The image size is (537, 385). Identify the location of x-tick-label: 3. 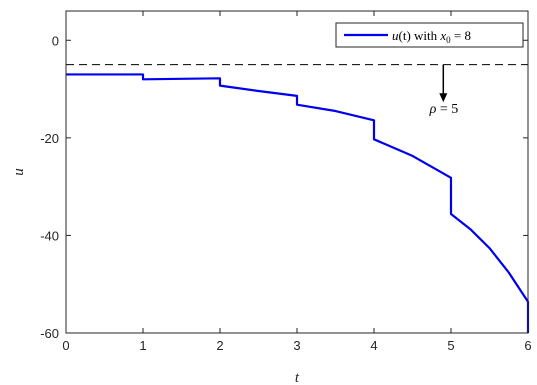
(296, 345).